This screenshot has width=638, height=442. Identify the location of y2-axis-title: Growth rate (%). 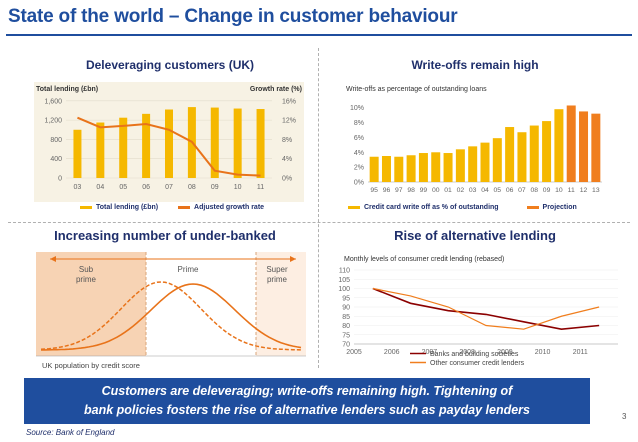
(276, 89).